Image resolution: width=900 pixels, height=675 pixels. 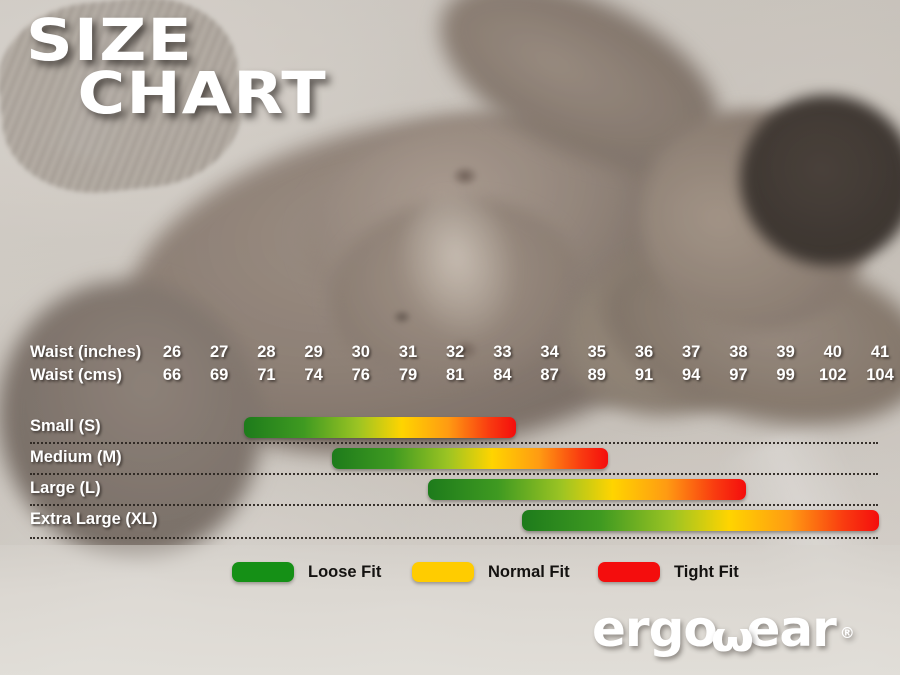 I want to click on waist-cms-values: 66 69 71 74 76 79 81 84 87 89 91 94 97 99 102 104, so click(x=450, y=377).